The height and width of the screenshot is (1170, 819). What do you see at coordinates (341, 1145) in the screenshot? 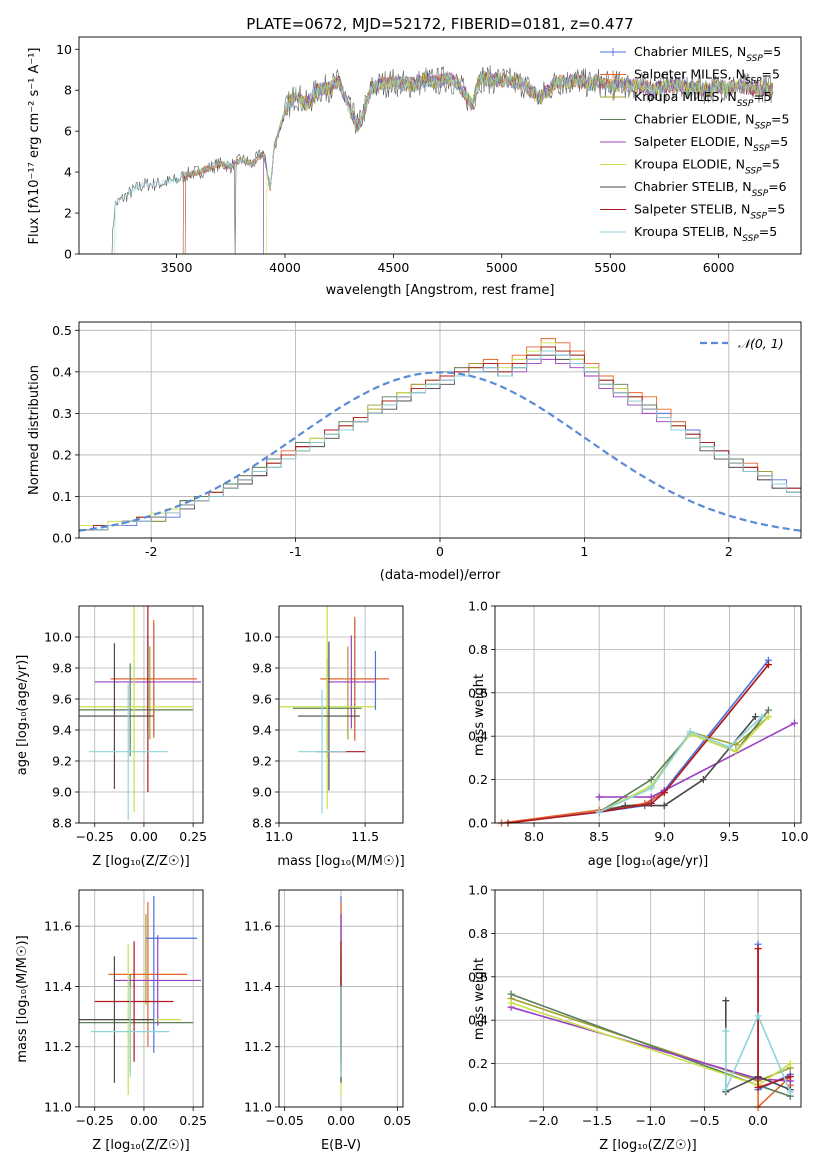
I see `mass-vs-ebv-xlabel: E(B-V)` at bounding box center [341, 1145].